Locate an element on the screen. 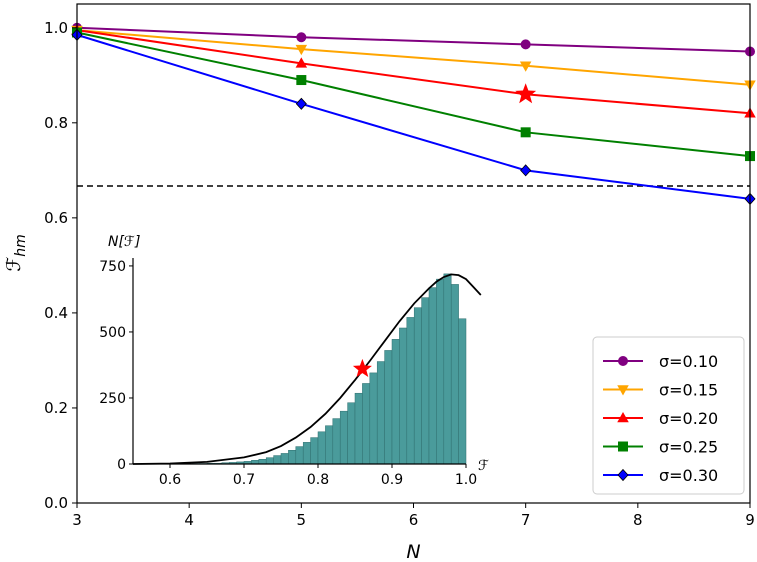 The image size is (757, 562). y-tick-label: 0.2 is located at coordinates (56, 408).